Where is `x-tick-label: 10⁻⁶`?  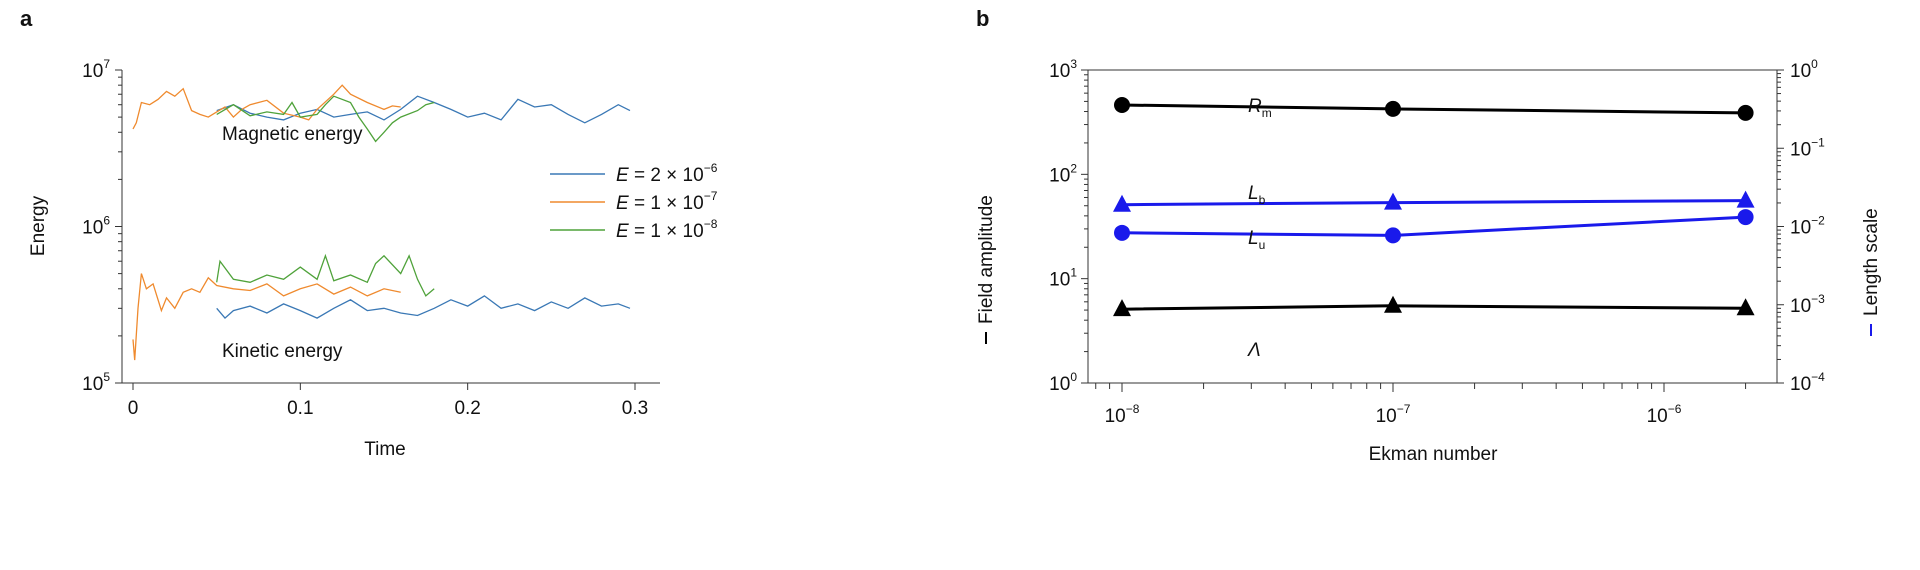 x-tick-label: 10⁻⁶ is located at coordinates (1664, 414).